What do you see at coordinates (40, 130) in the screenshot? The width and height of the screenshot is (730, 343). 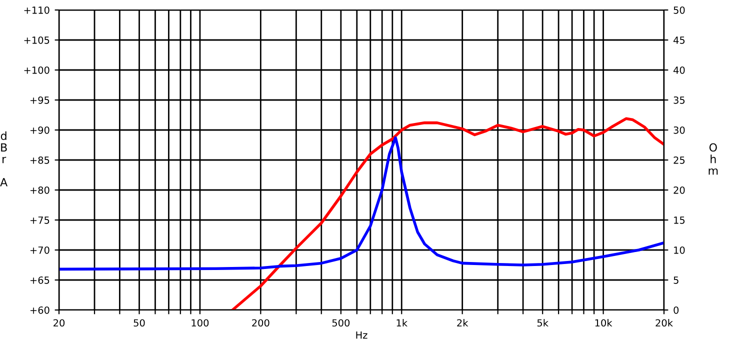 I see `y-tick-label: +90` at bounding box center [40, 130].